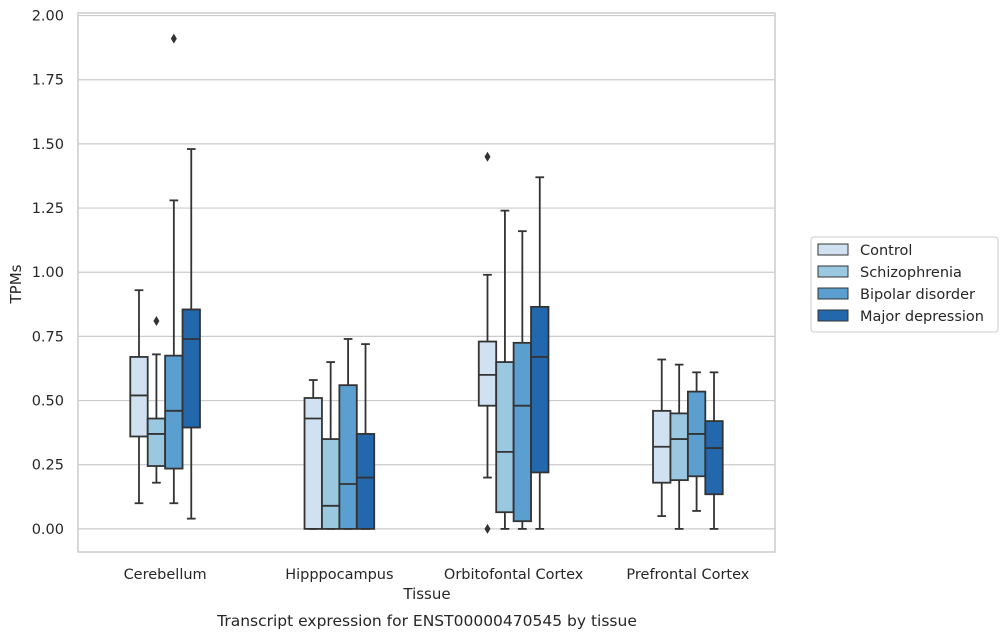 This screenshot has height=639, width=1007. I want to click on legend-item: Bipolar disorder, so click(896, 295).